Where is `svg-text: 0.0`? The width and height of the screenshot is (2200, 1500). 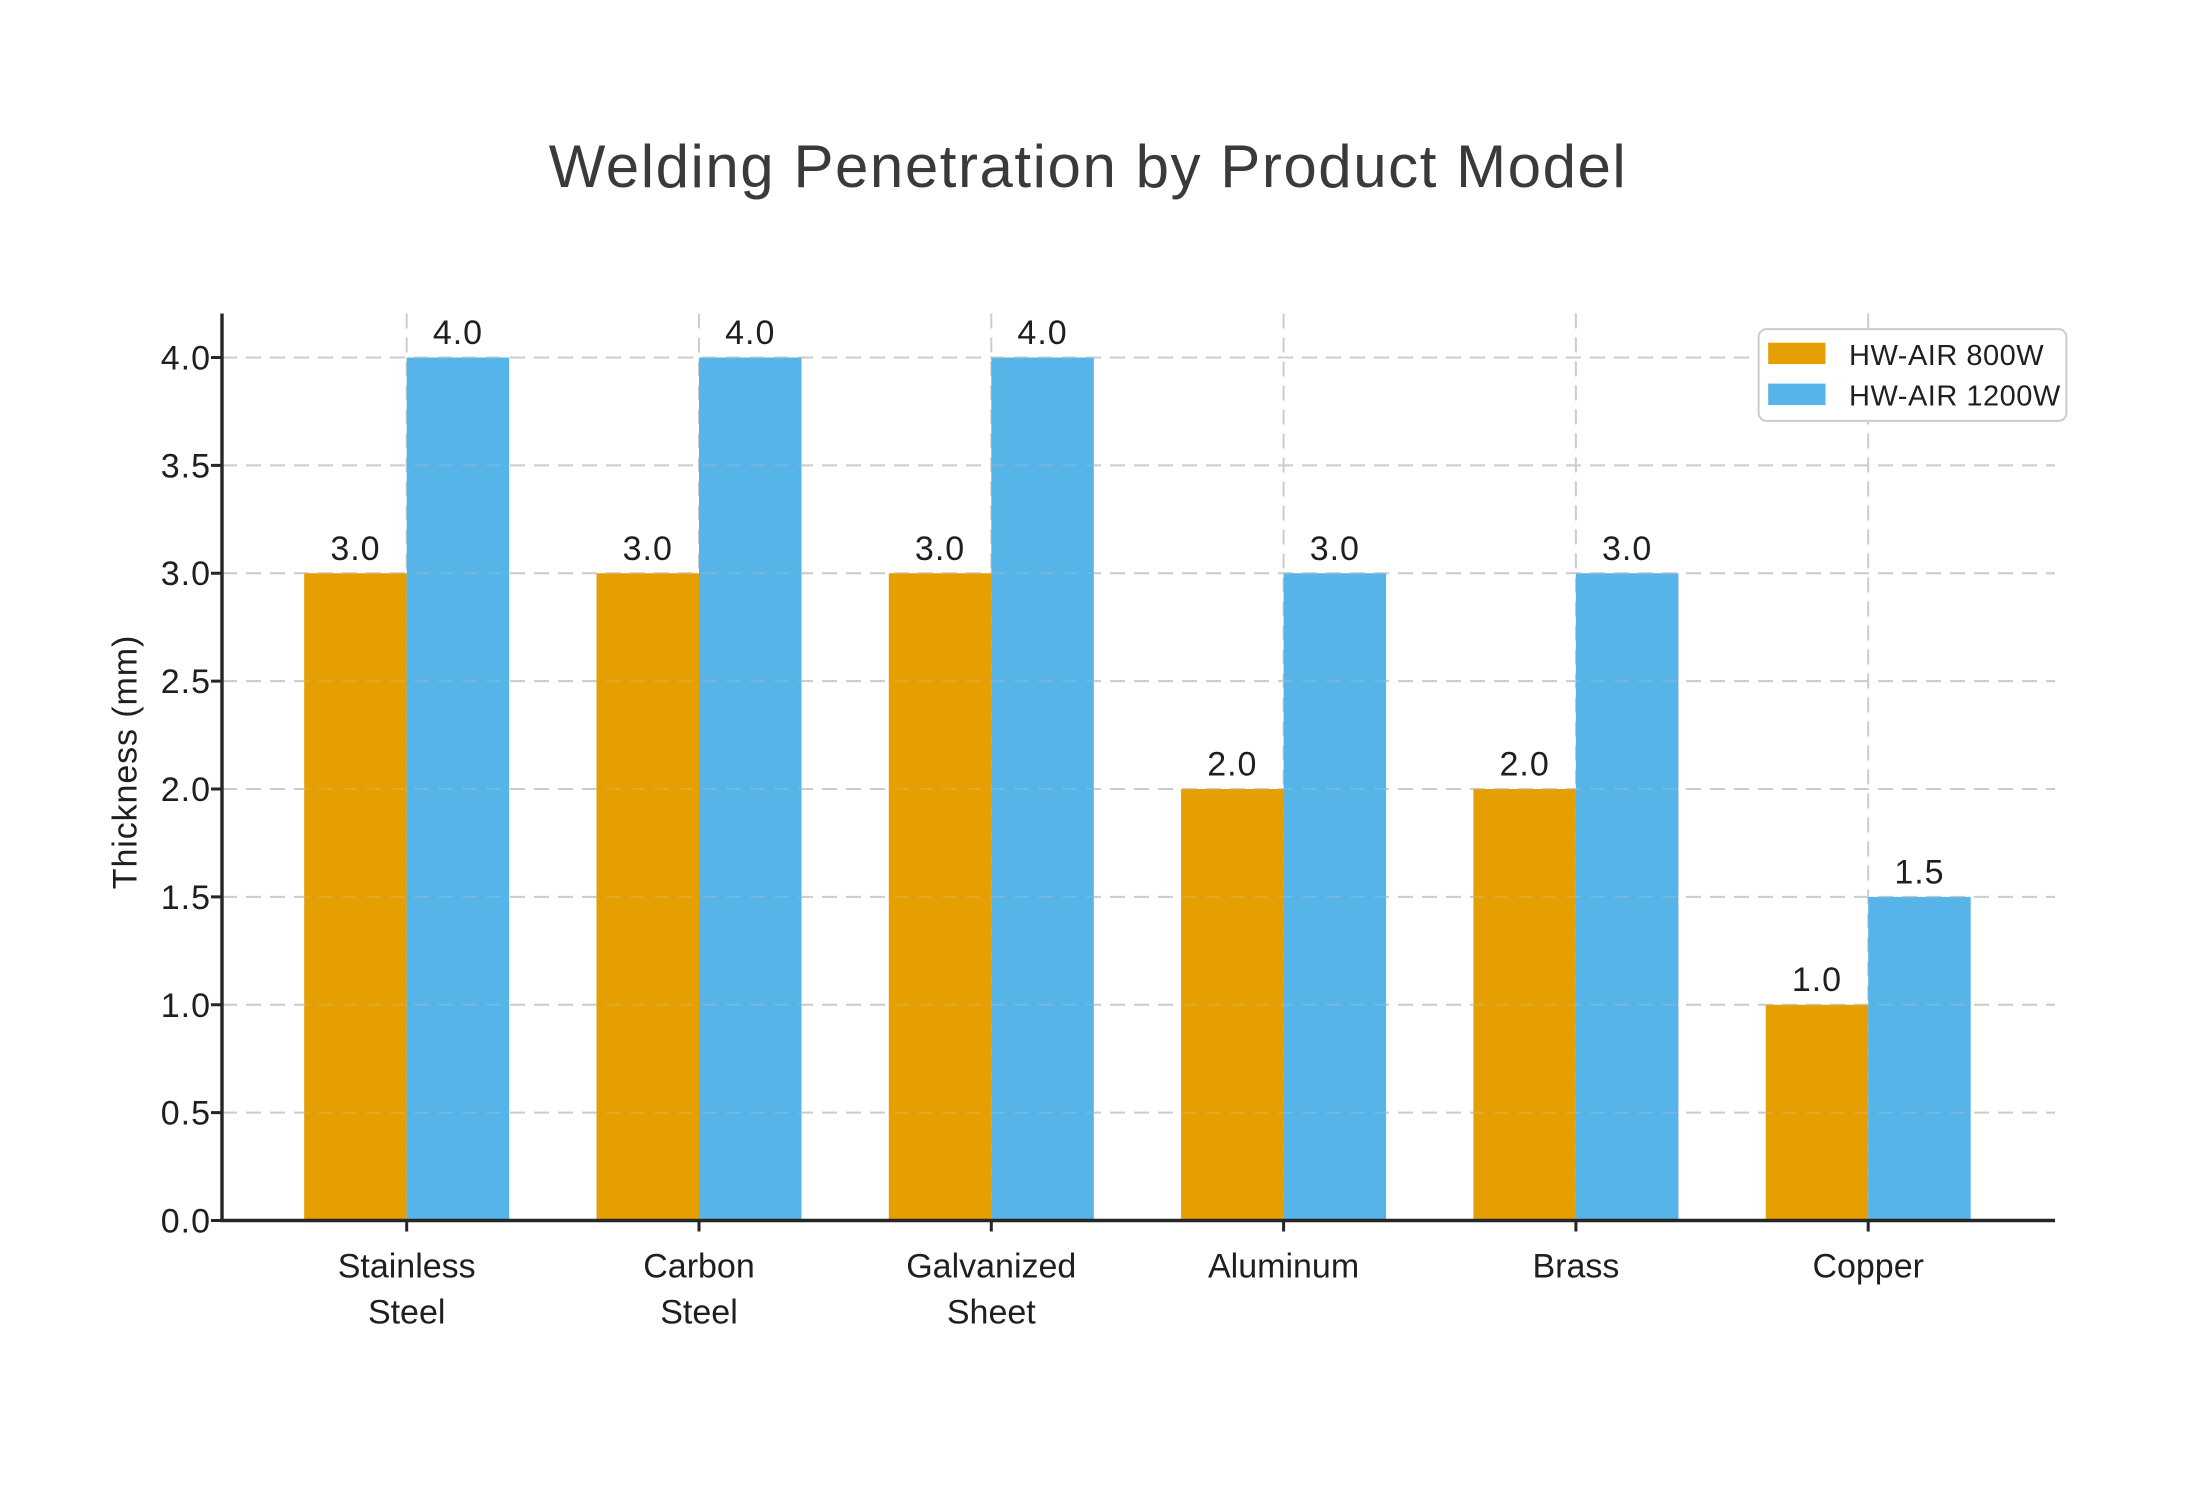 svg-text: 0.0 is located at coordinates (186, 1222).